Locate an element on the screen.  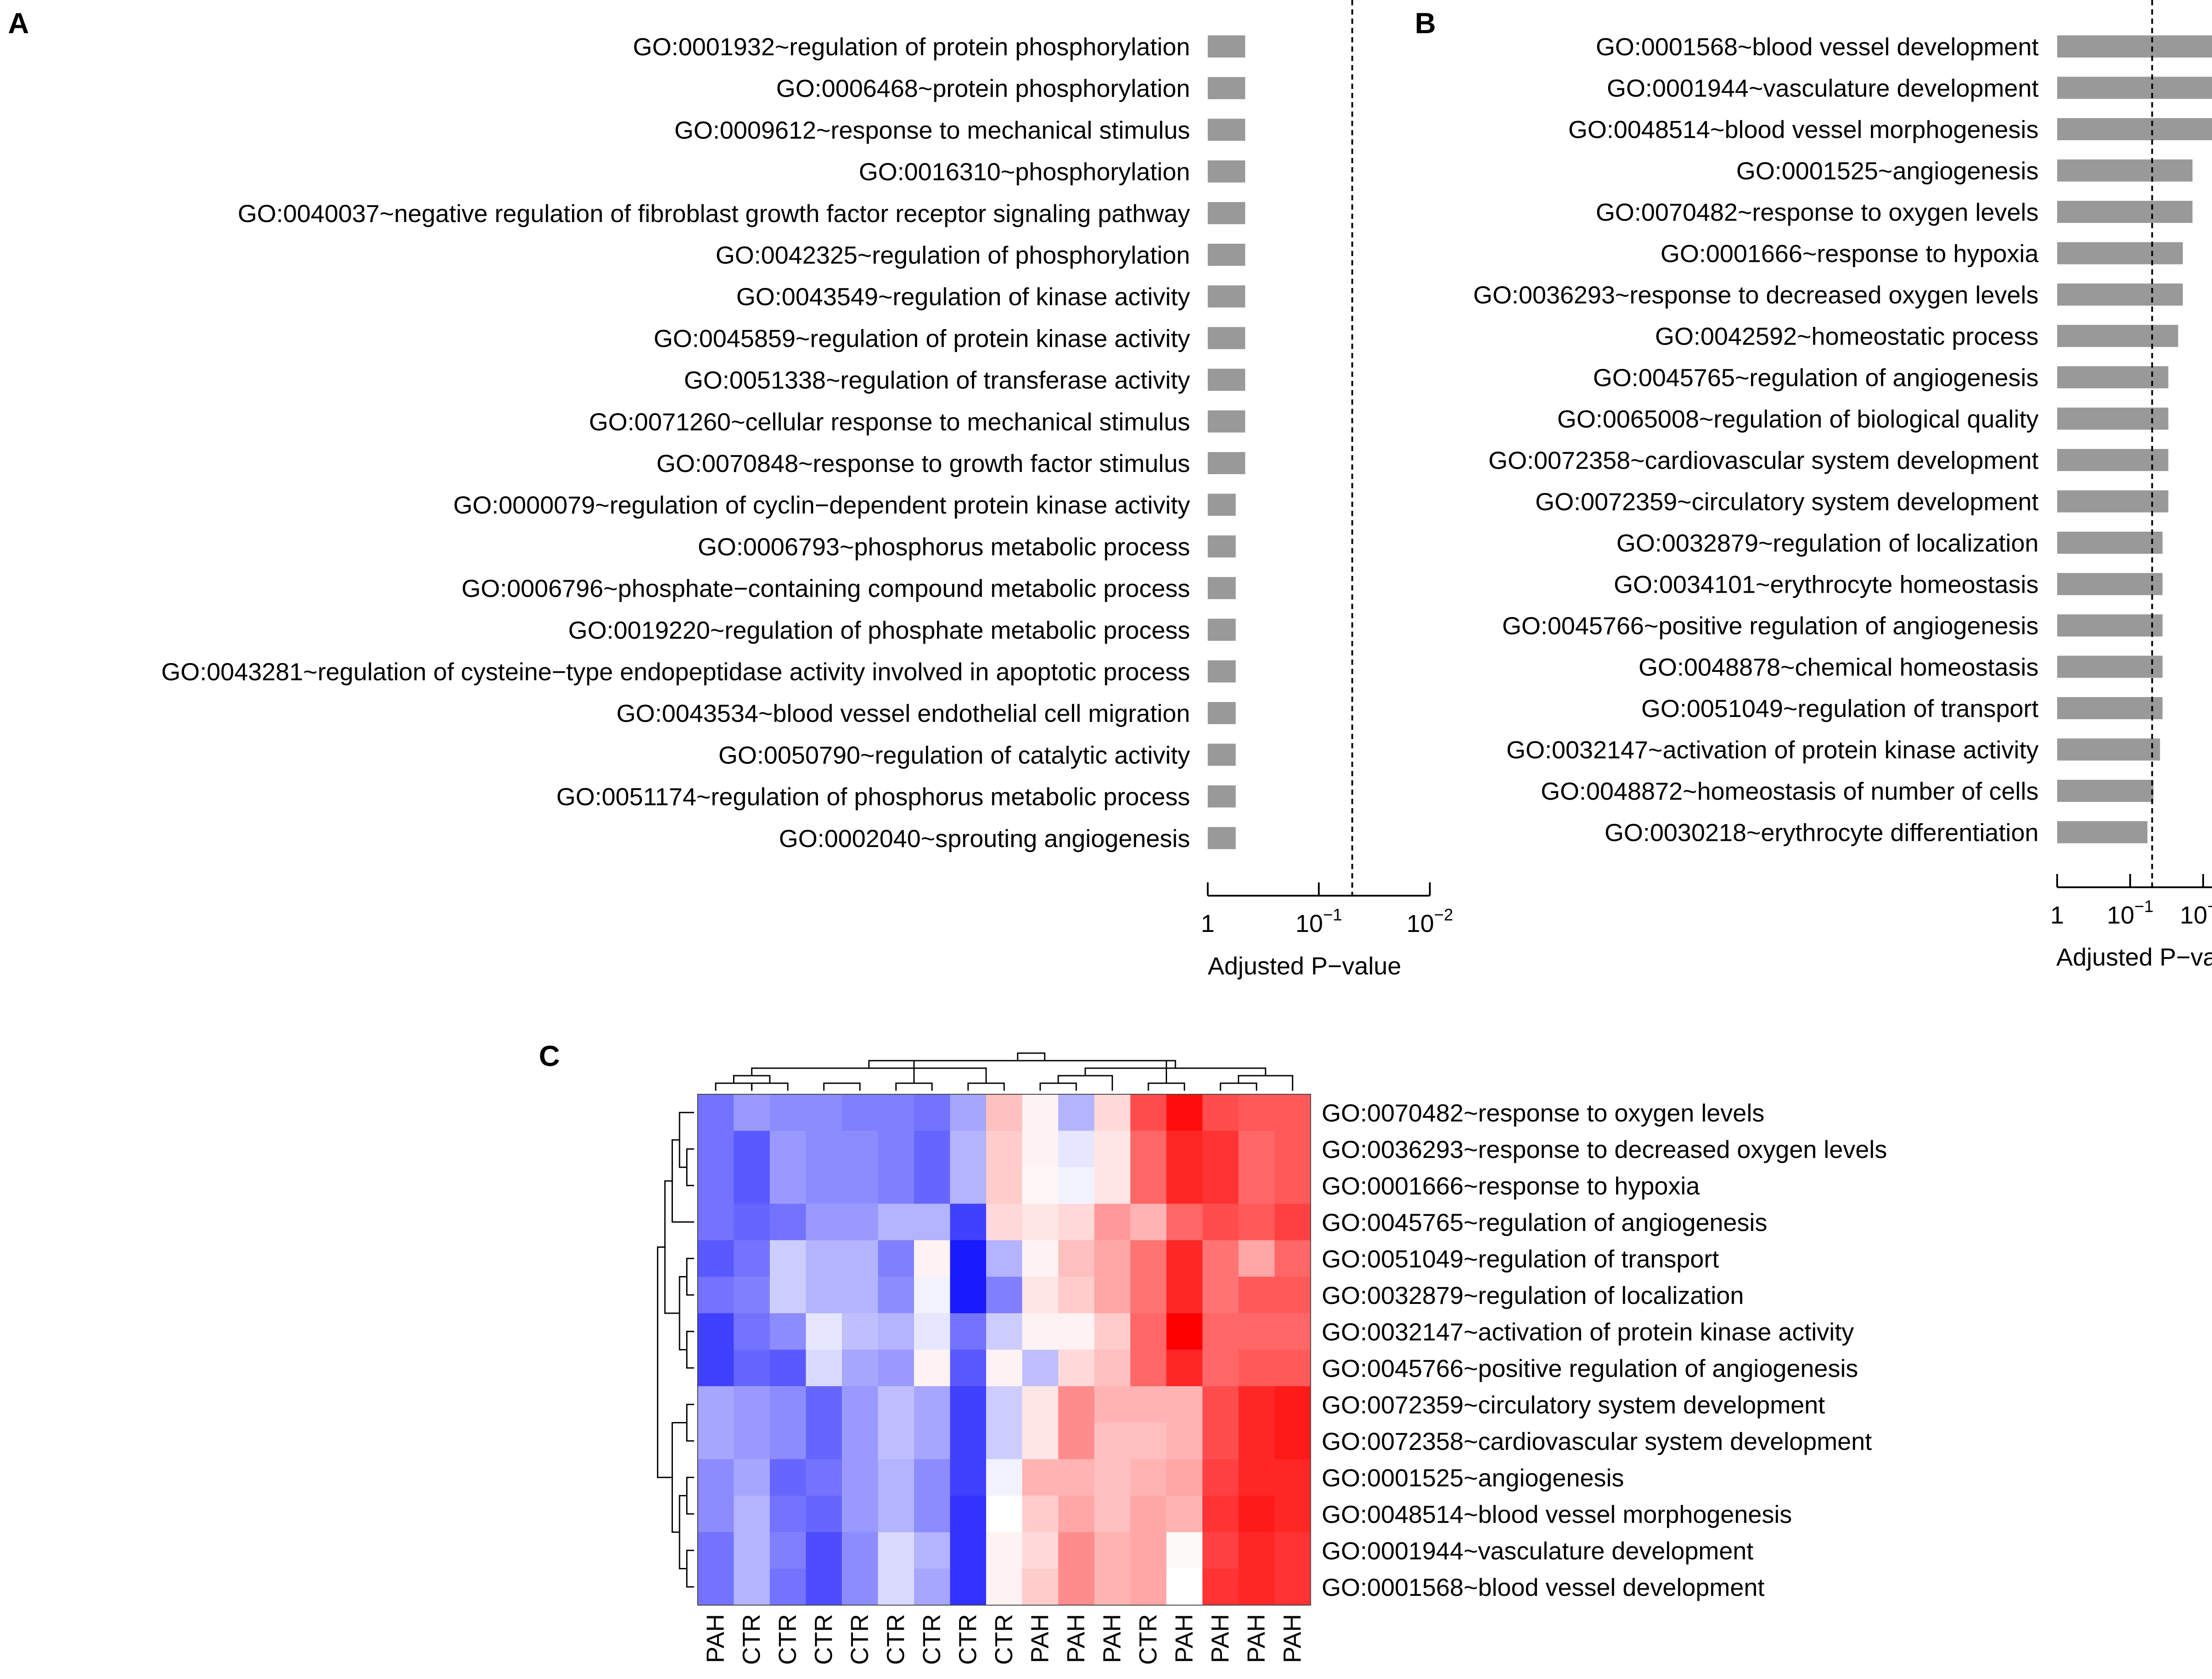
panel-letter-a: A is located at coordinates (19, 23).